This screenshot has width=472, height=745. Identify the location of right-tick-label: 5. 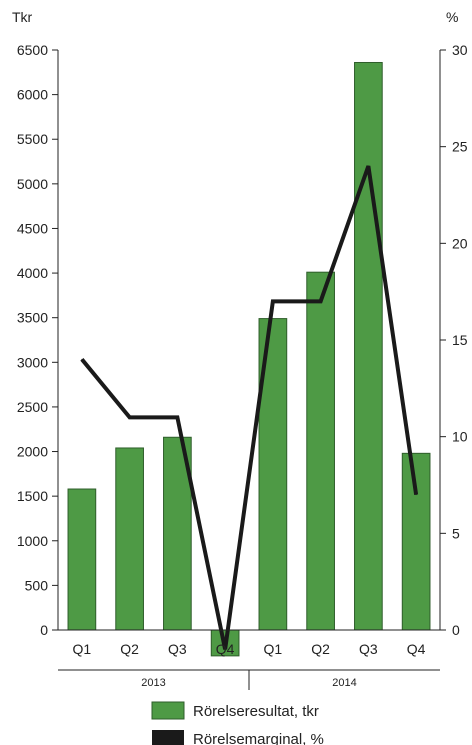
(456, 533).